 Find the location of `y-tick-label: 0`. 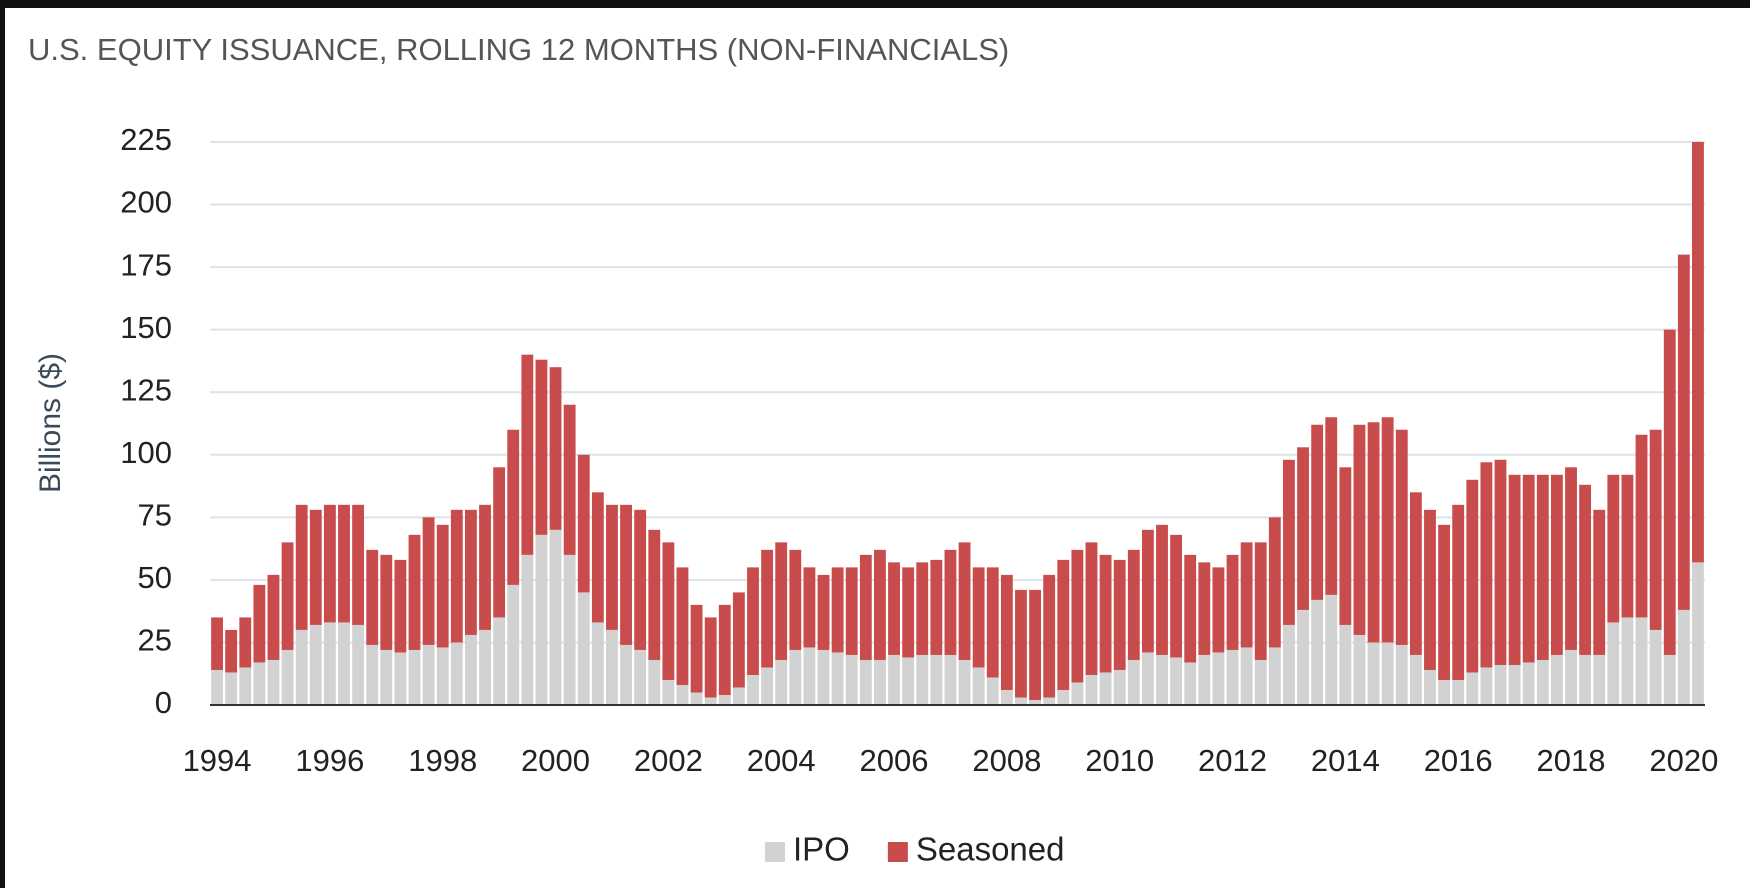

y-tick-label: 0 is located at coordinates (163, 702).